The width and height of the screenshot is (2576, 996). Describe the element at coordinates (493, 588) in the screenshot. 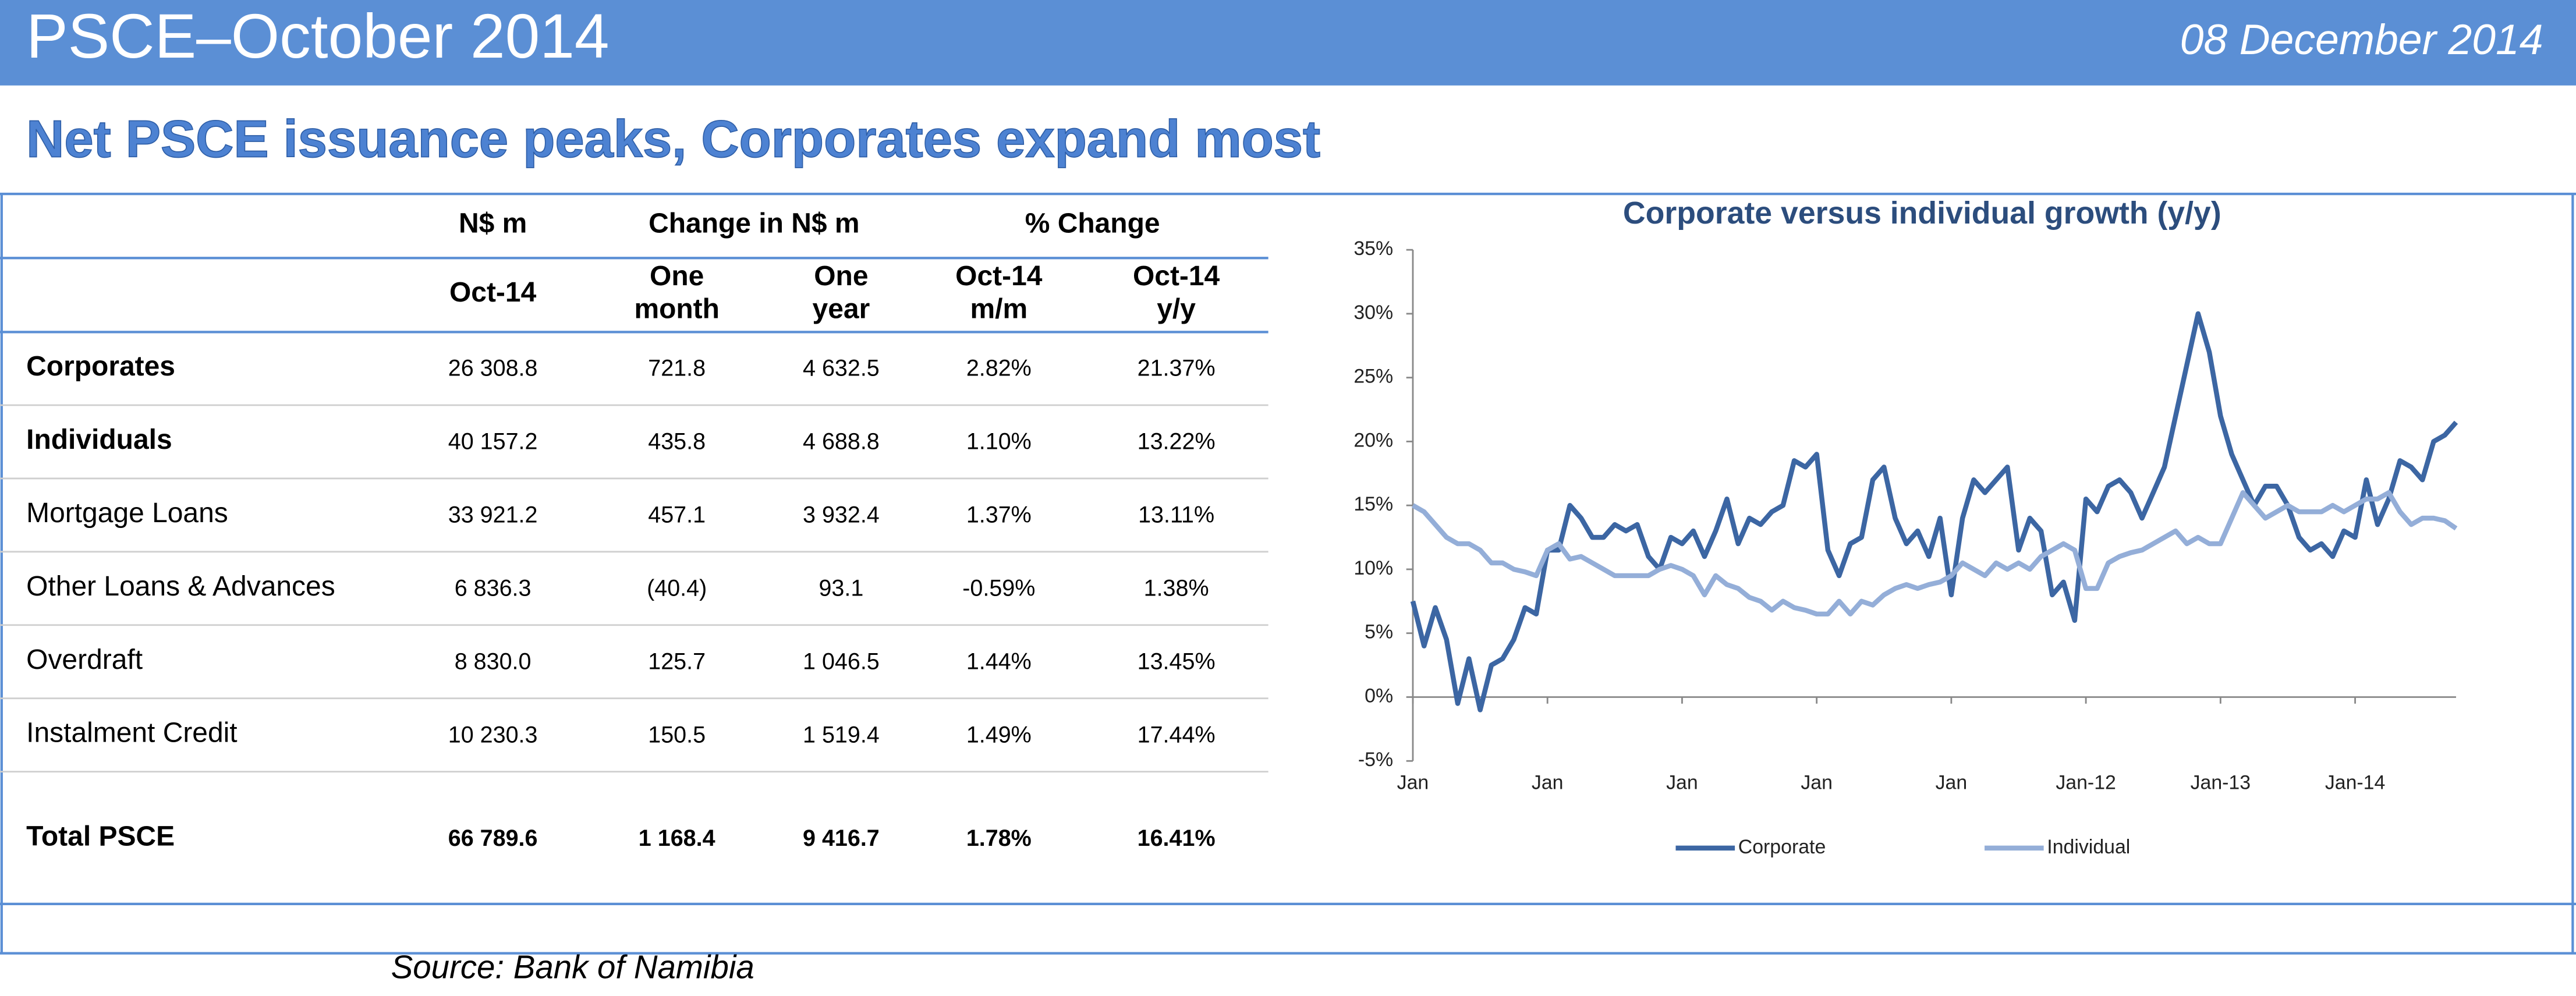

I see `table-cell: 6 836.3` at that location.